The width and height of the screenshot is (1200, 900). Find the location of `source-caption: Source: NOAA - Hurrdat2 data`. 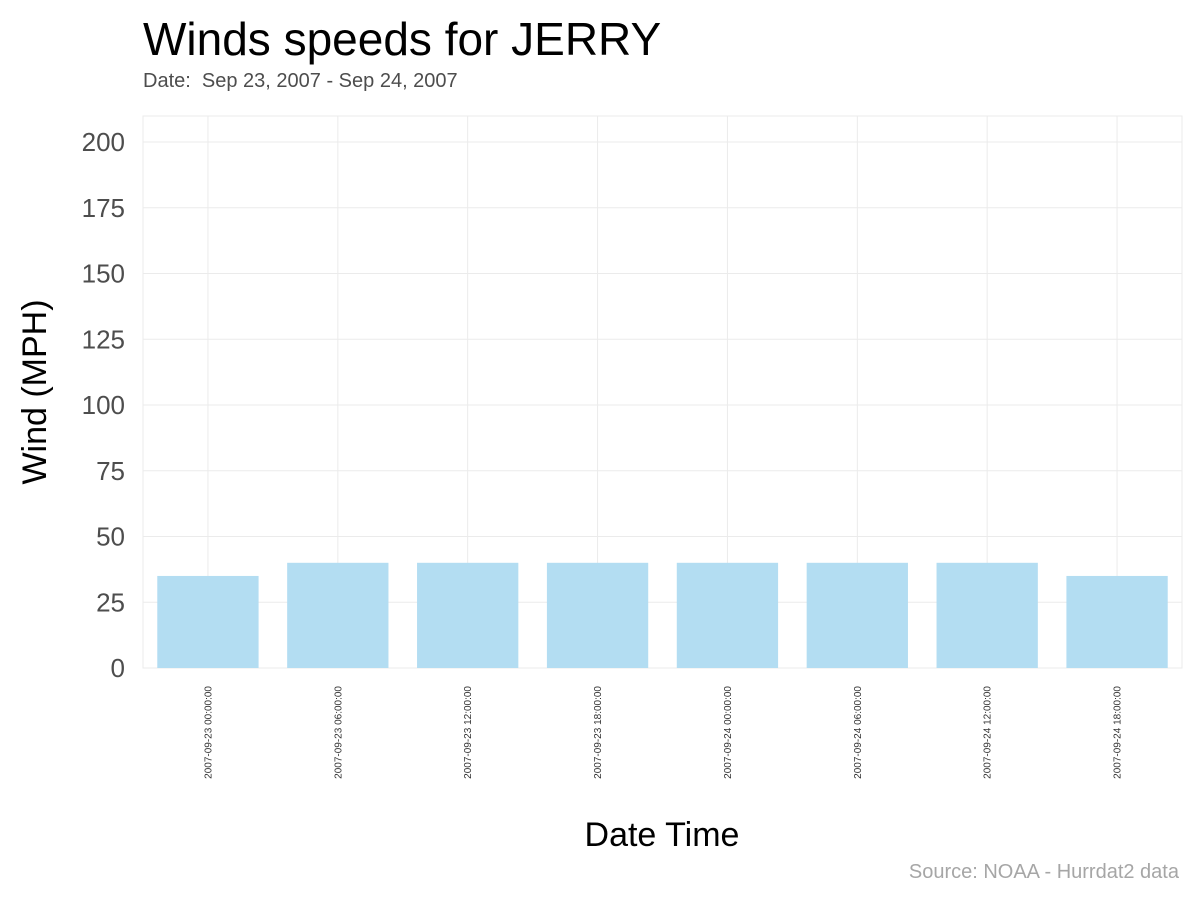

source-caption: Source: NOAA - Hurrdat2 data is located at coordinates (1043, 872).